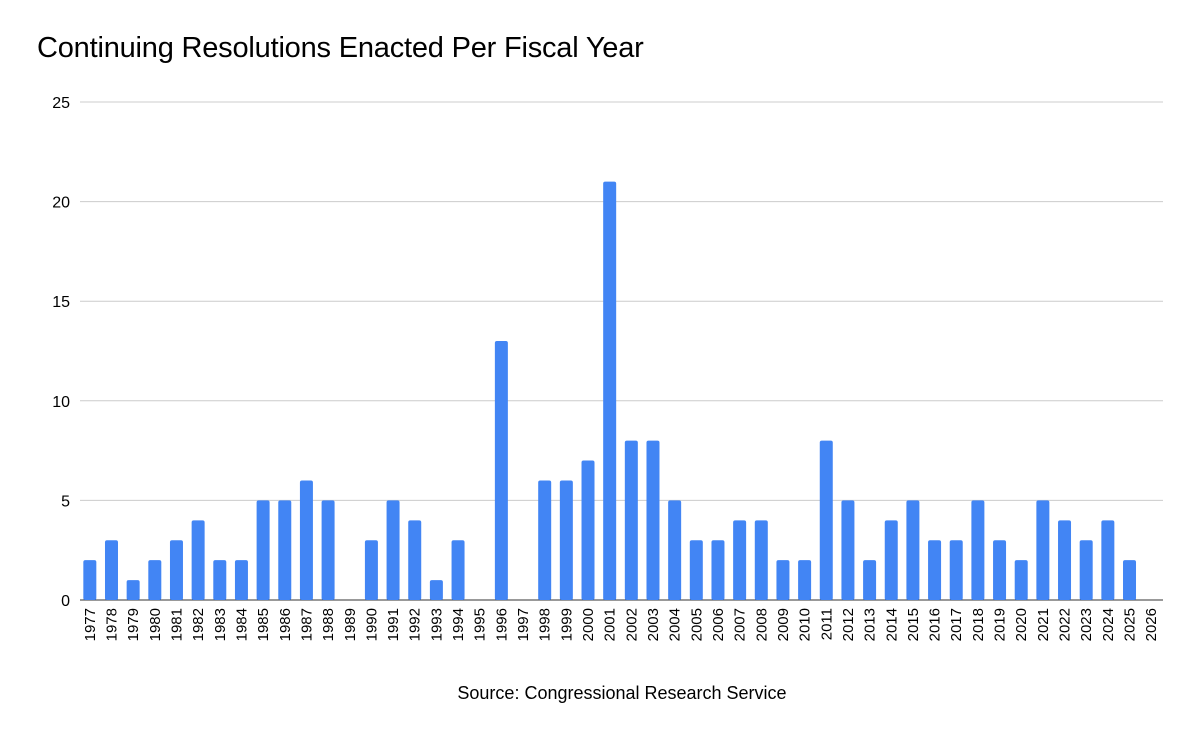  I want to click on bar-2021, so click(1043, 550).